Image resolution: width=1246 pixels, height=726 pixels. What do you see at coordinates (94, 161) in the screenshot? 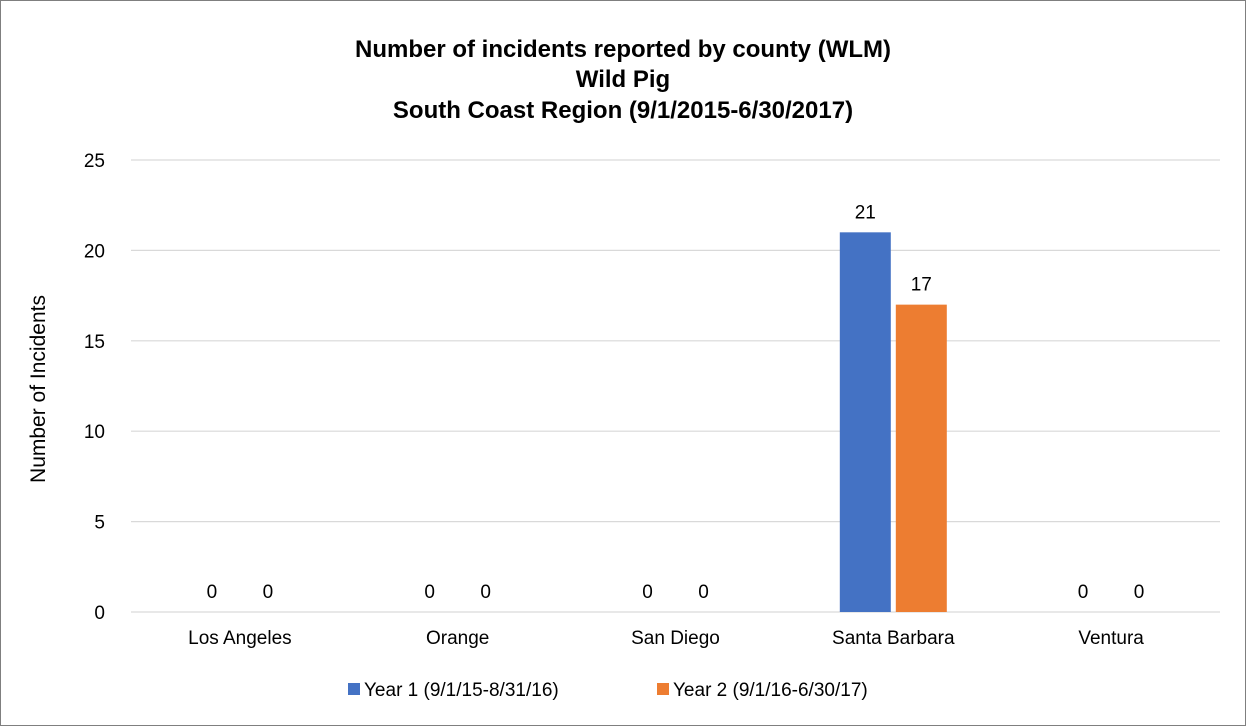
I see `y-tick-label: 25` at bounding box center [94, 161].